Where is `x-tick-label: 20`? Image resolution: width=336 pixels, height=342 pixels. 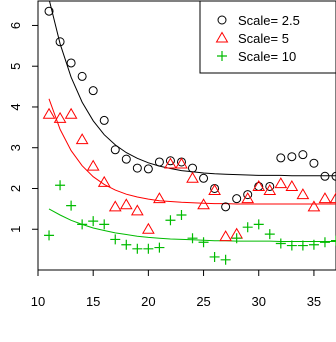
x-tick-label: 20 is located at coordinates (148, 301).